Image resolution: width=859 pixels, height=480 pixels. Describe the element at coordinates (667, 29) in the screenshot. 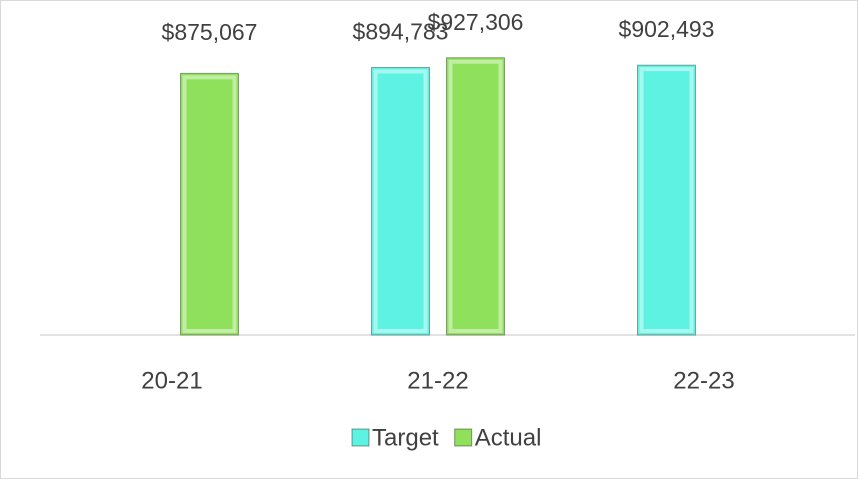

I see `data-label: $902,493` at that location.